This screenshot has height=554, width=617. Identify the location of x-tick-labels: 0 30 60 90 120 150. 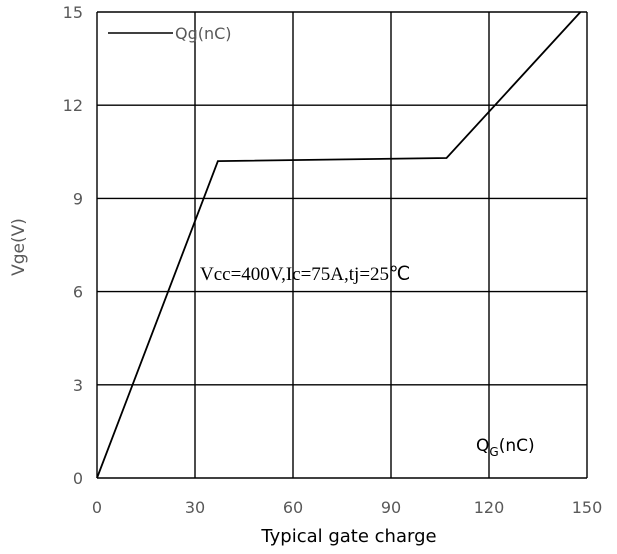
(347, 507).